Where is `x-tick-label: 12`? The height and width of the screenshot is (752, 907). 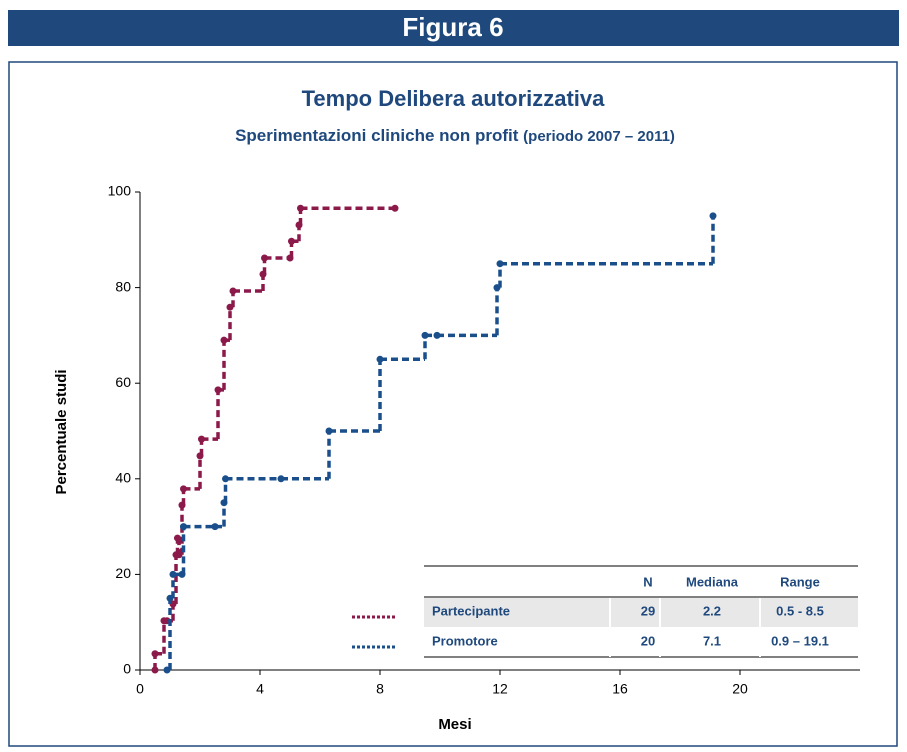 x-tick-label: 12 is located at coordinates (500, 689).